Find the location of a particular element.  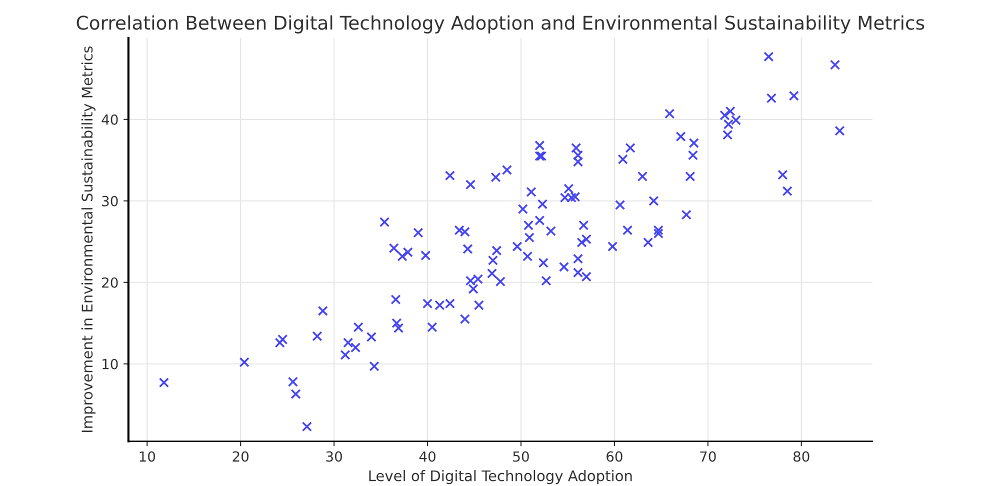

chart-title: Correlation Between Digital Technology Adoption and Environmental Sustainability Metrics is located at coordinates (500, 24).